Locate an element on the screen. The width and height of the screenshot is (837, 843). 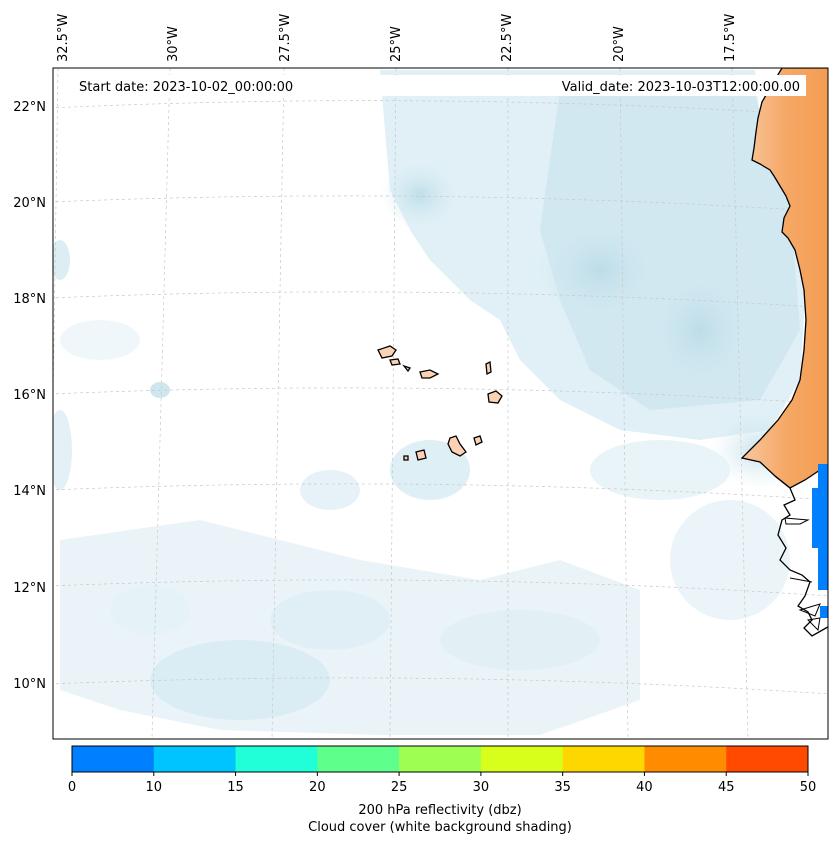
lon-label: 20°W is located at coordinates (619, 44).